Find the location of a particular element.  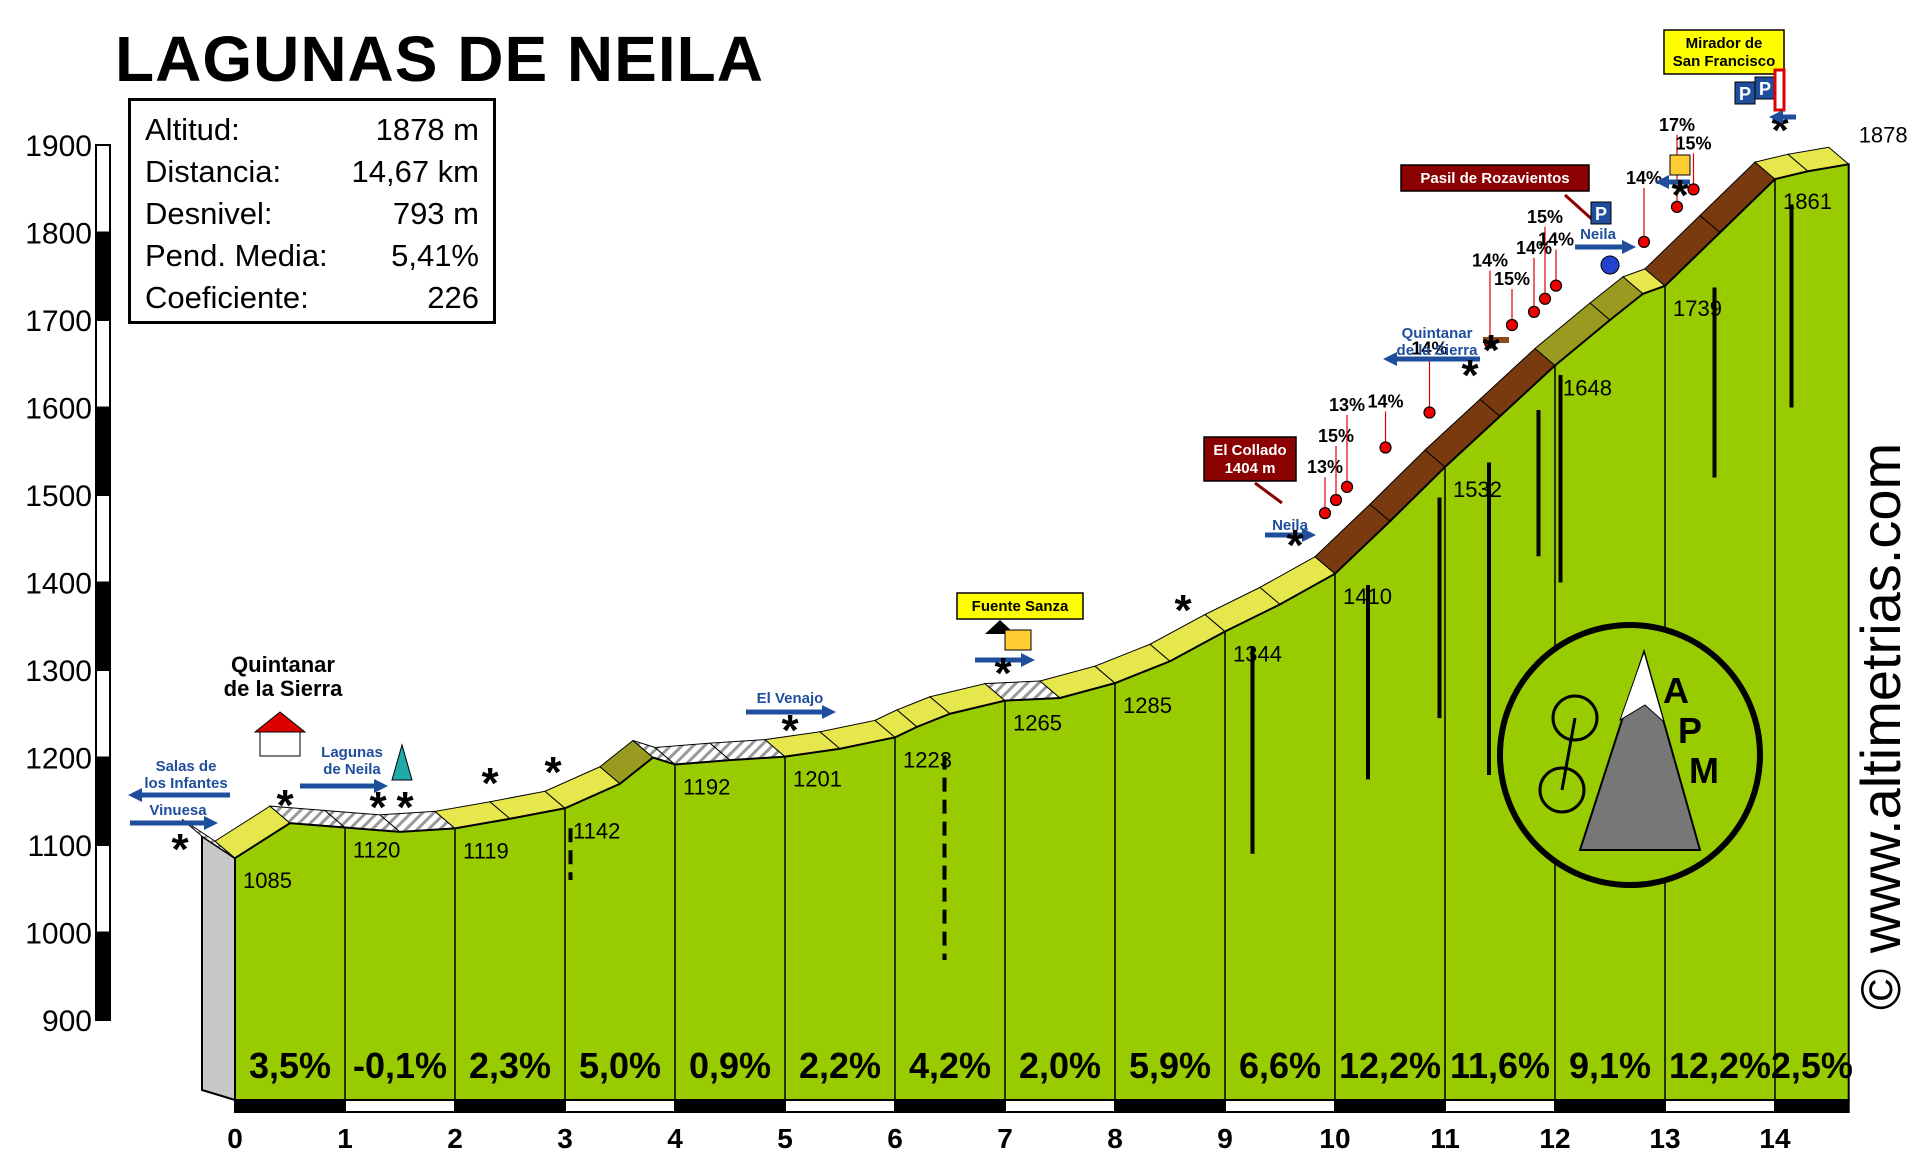

arrow-quintanar-head is located at coordinates (1390, 359).